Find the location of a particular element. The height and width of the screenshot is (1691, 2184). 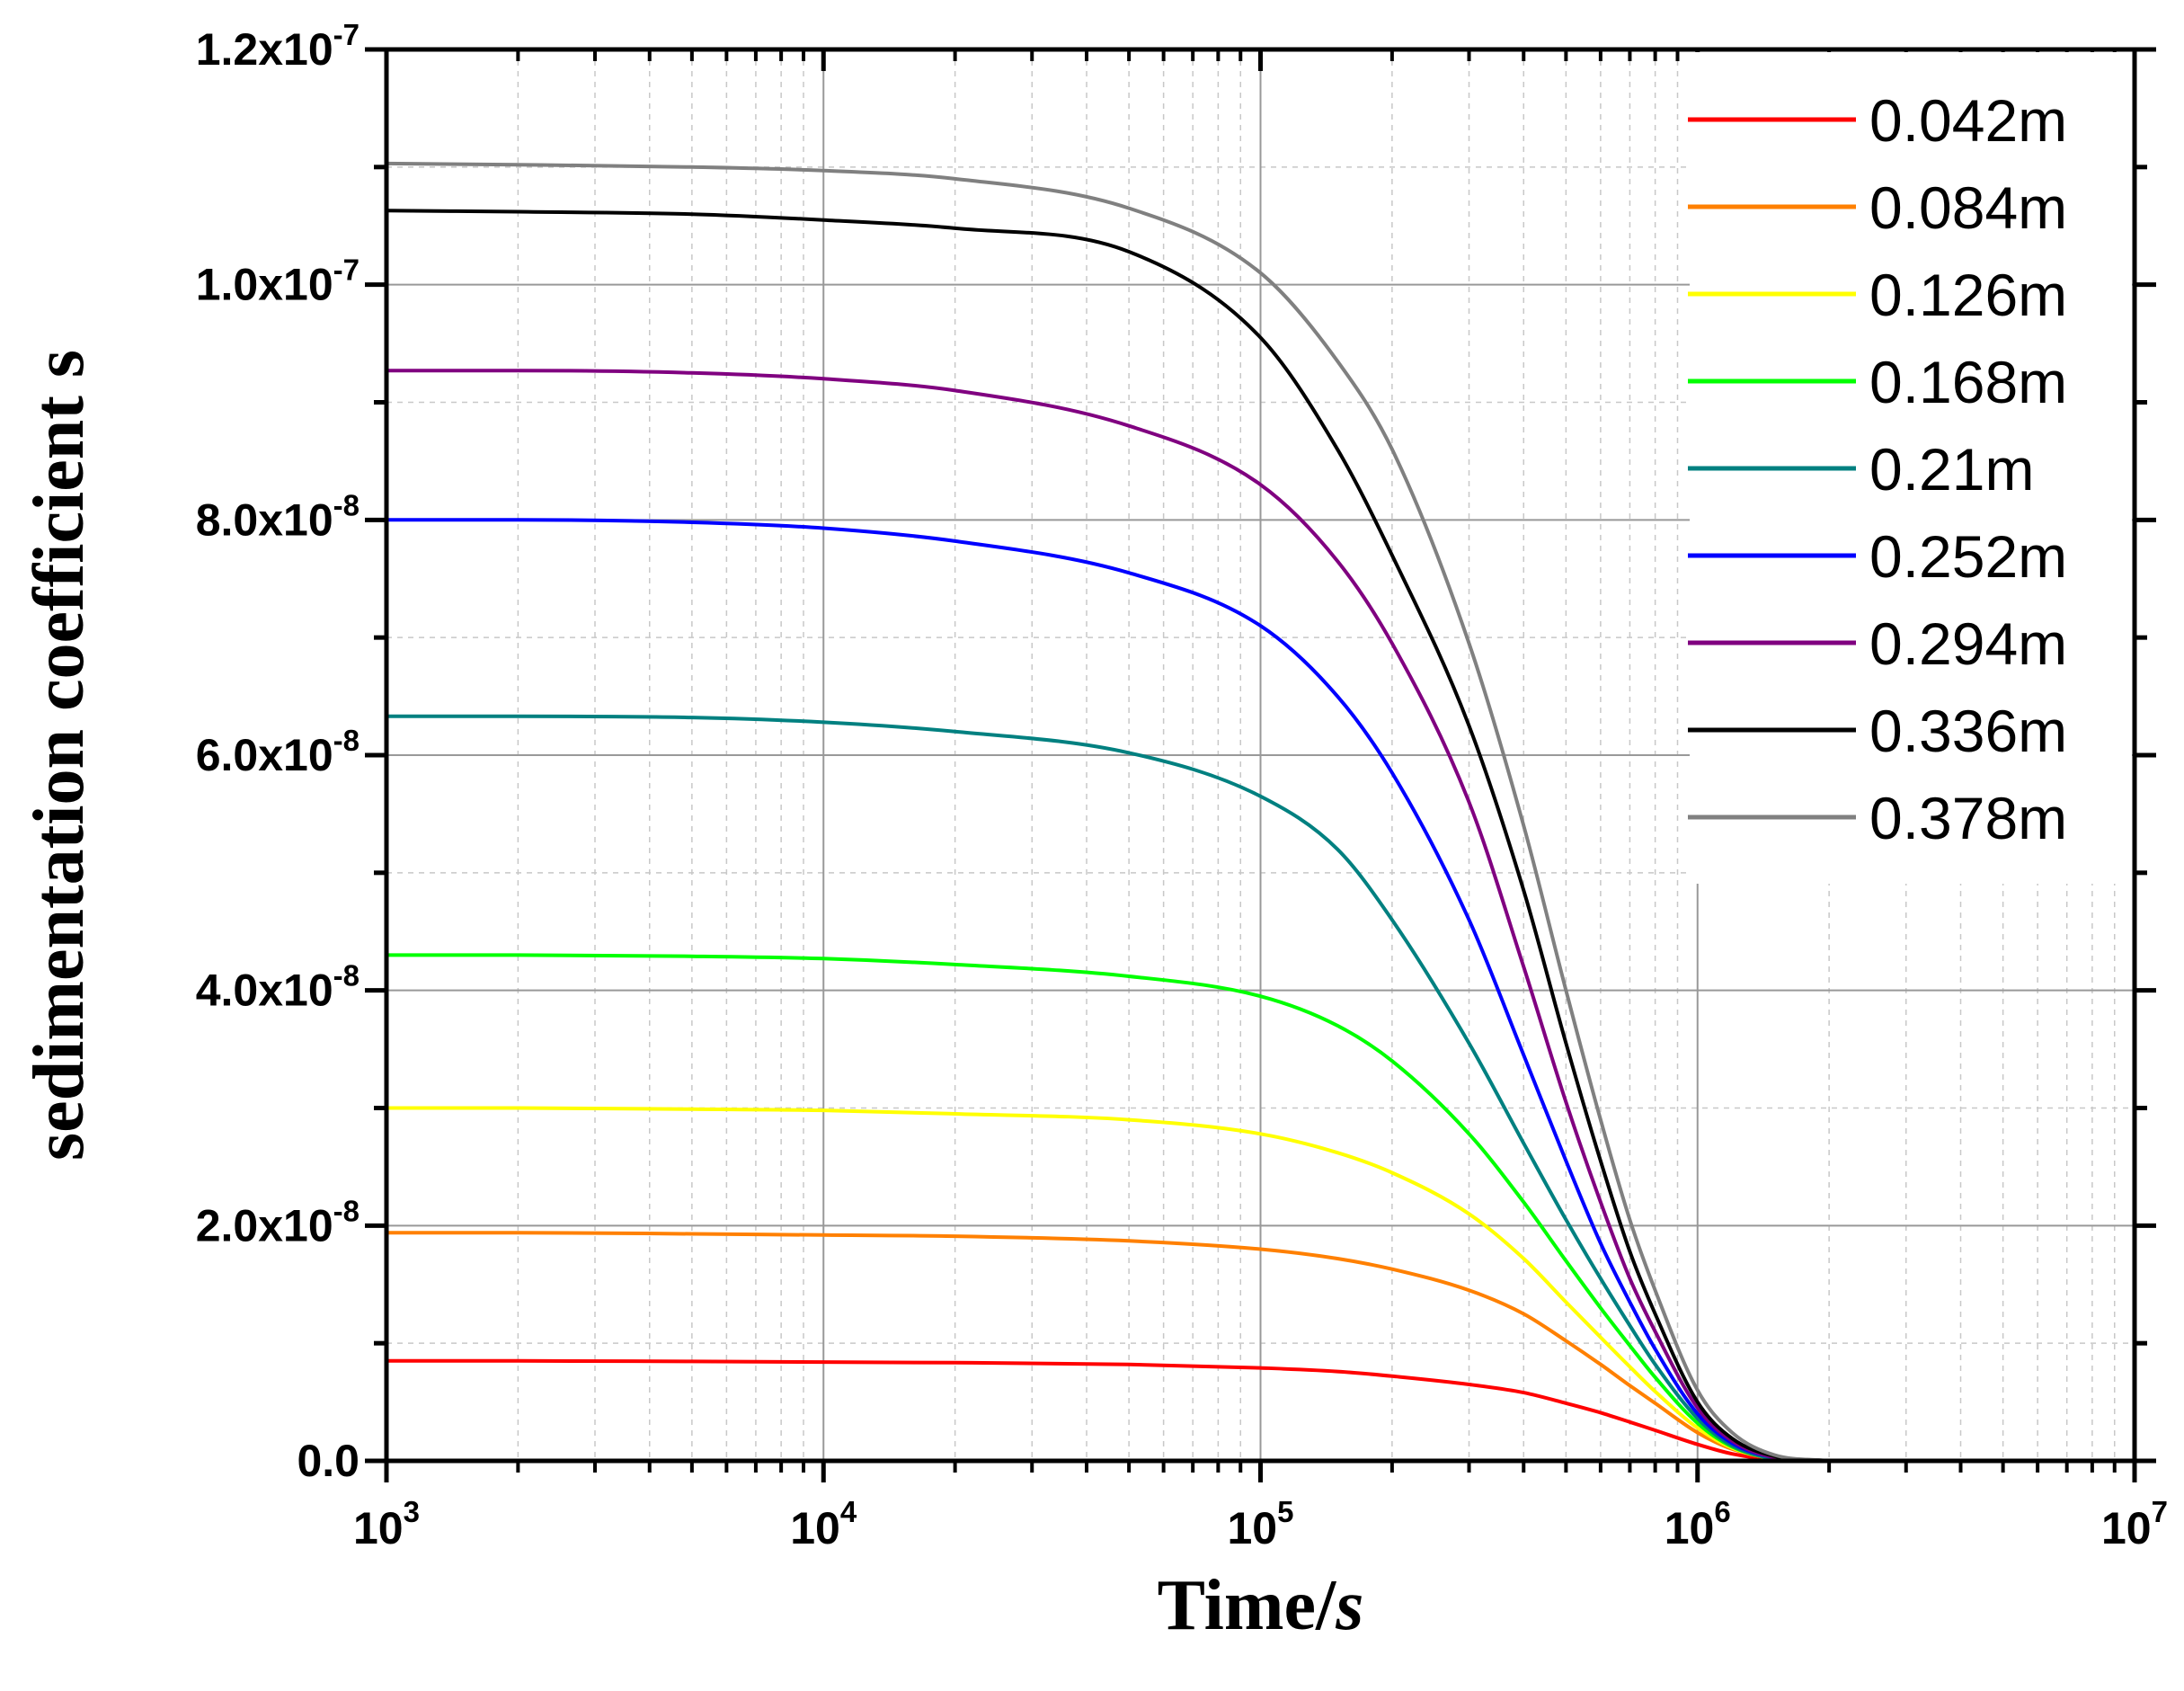

y-tick-label: 2.0x10⁻⁸ is located at coordinates (278, 1222).